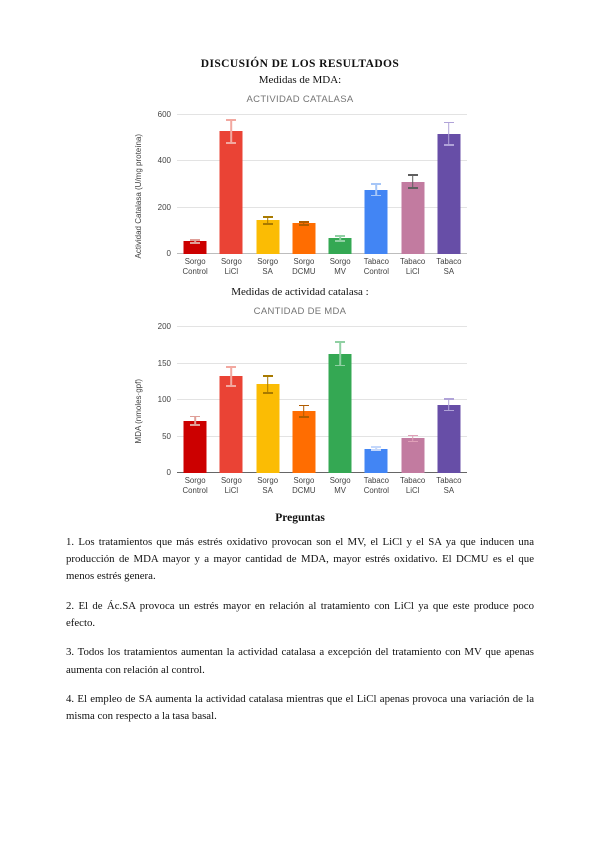  I want to click on plot-area: 0 50 100 150 200, so click(312, 399).